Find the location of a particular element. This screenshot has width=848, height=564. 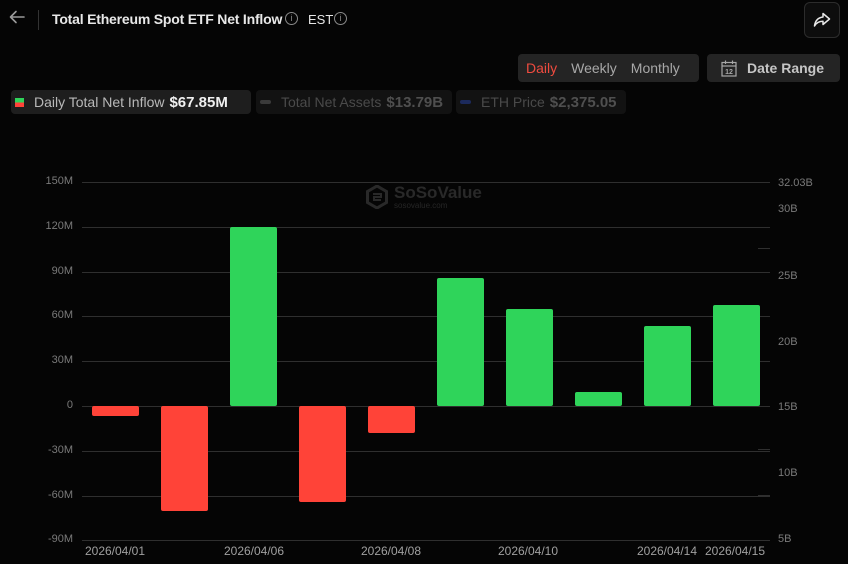

legend-eth-price: ETH Price $2,375.05 is located at coordinates (541, 102).